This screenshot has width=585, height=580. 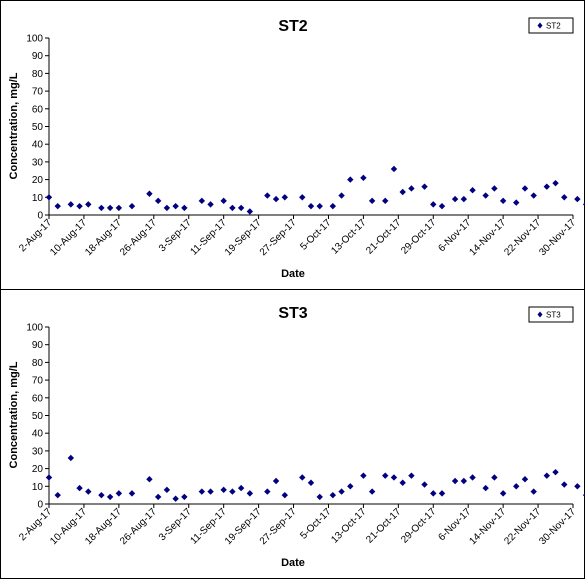 I want to click on x-tick-label: 27-Sep-17, so click(x=278, y=237).